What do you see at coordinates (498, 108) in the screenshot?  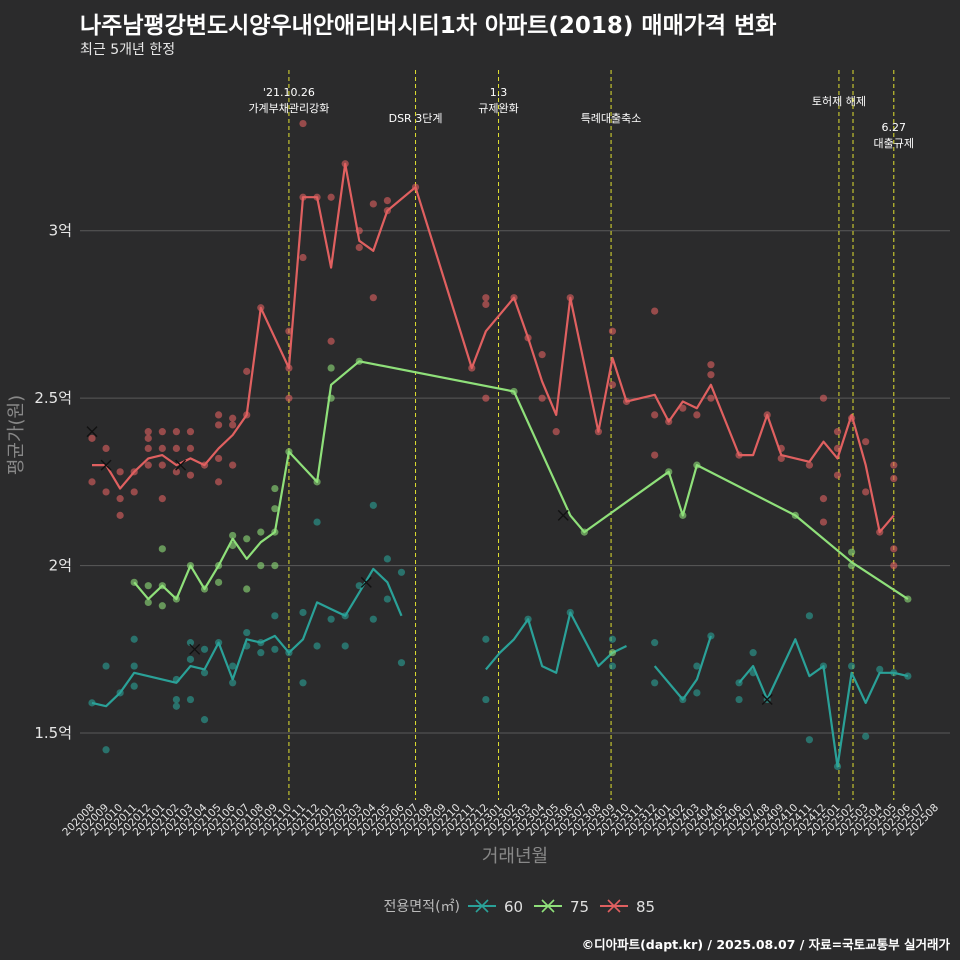 I see `event-annotation: 규제완화` at bounding box center [498, 108].